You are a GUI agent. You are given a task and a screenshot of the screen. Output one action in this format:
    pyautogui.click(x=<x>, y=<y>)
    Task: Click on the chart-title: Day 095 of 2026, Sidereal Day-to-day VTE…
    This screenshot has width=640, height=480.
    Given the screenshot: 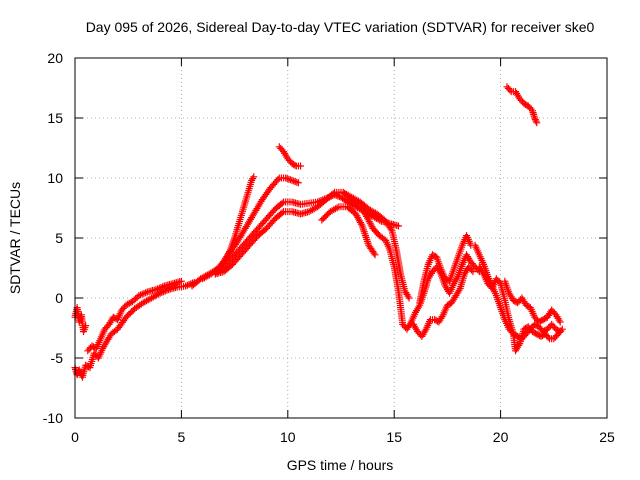 What is the action you would take?
    pyautogui.click(x=340, y=27)
    